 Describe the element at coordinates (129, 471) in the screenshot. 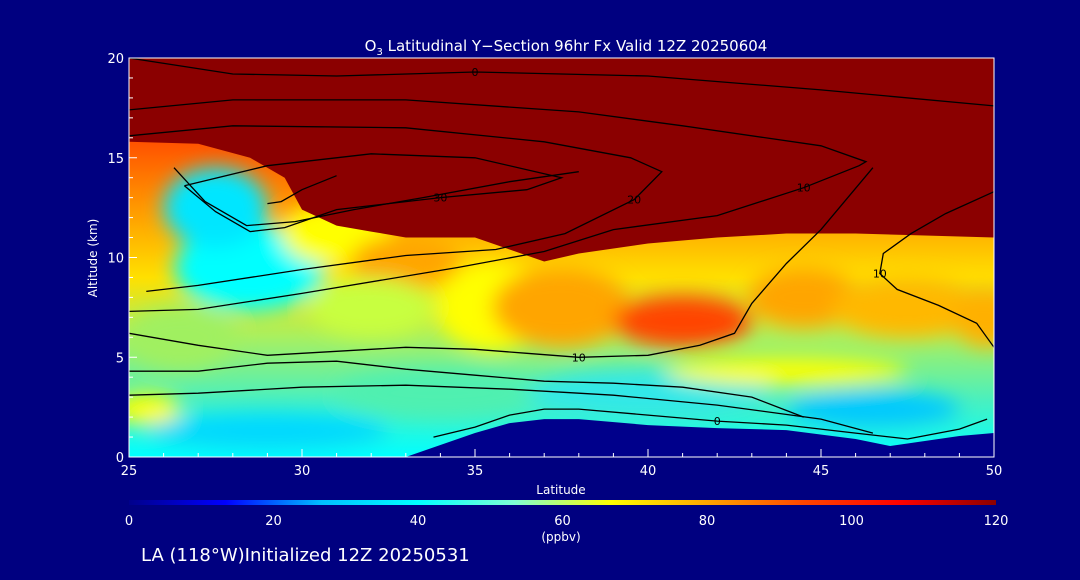

I see `x-tick-label: 25` at that location.